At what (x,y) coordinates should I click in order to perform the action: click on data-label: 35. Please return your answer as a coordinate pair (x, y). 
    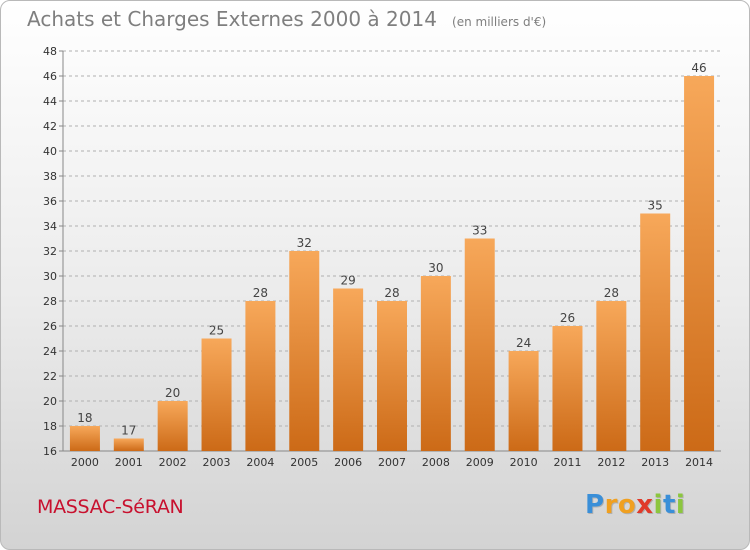
    Looking at the image, I should click on (655, 206).